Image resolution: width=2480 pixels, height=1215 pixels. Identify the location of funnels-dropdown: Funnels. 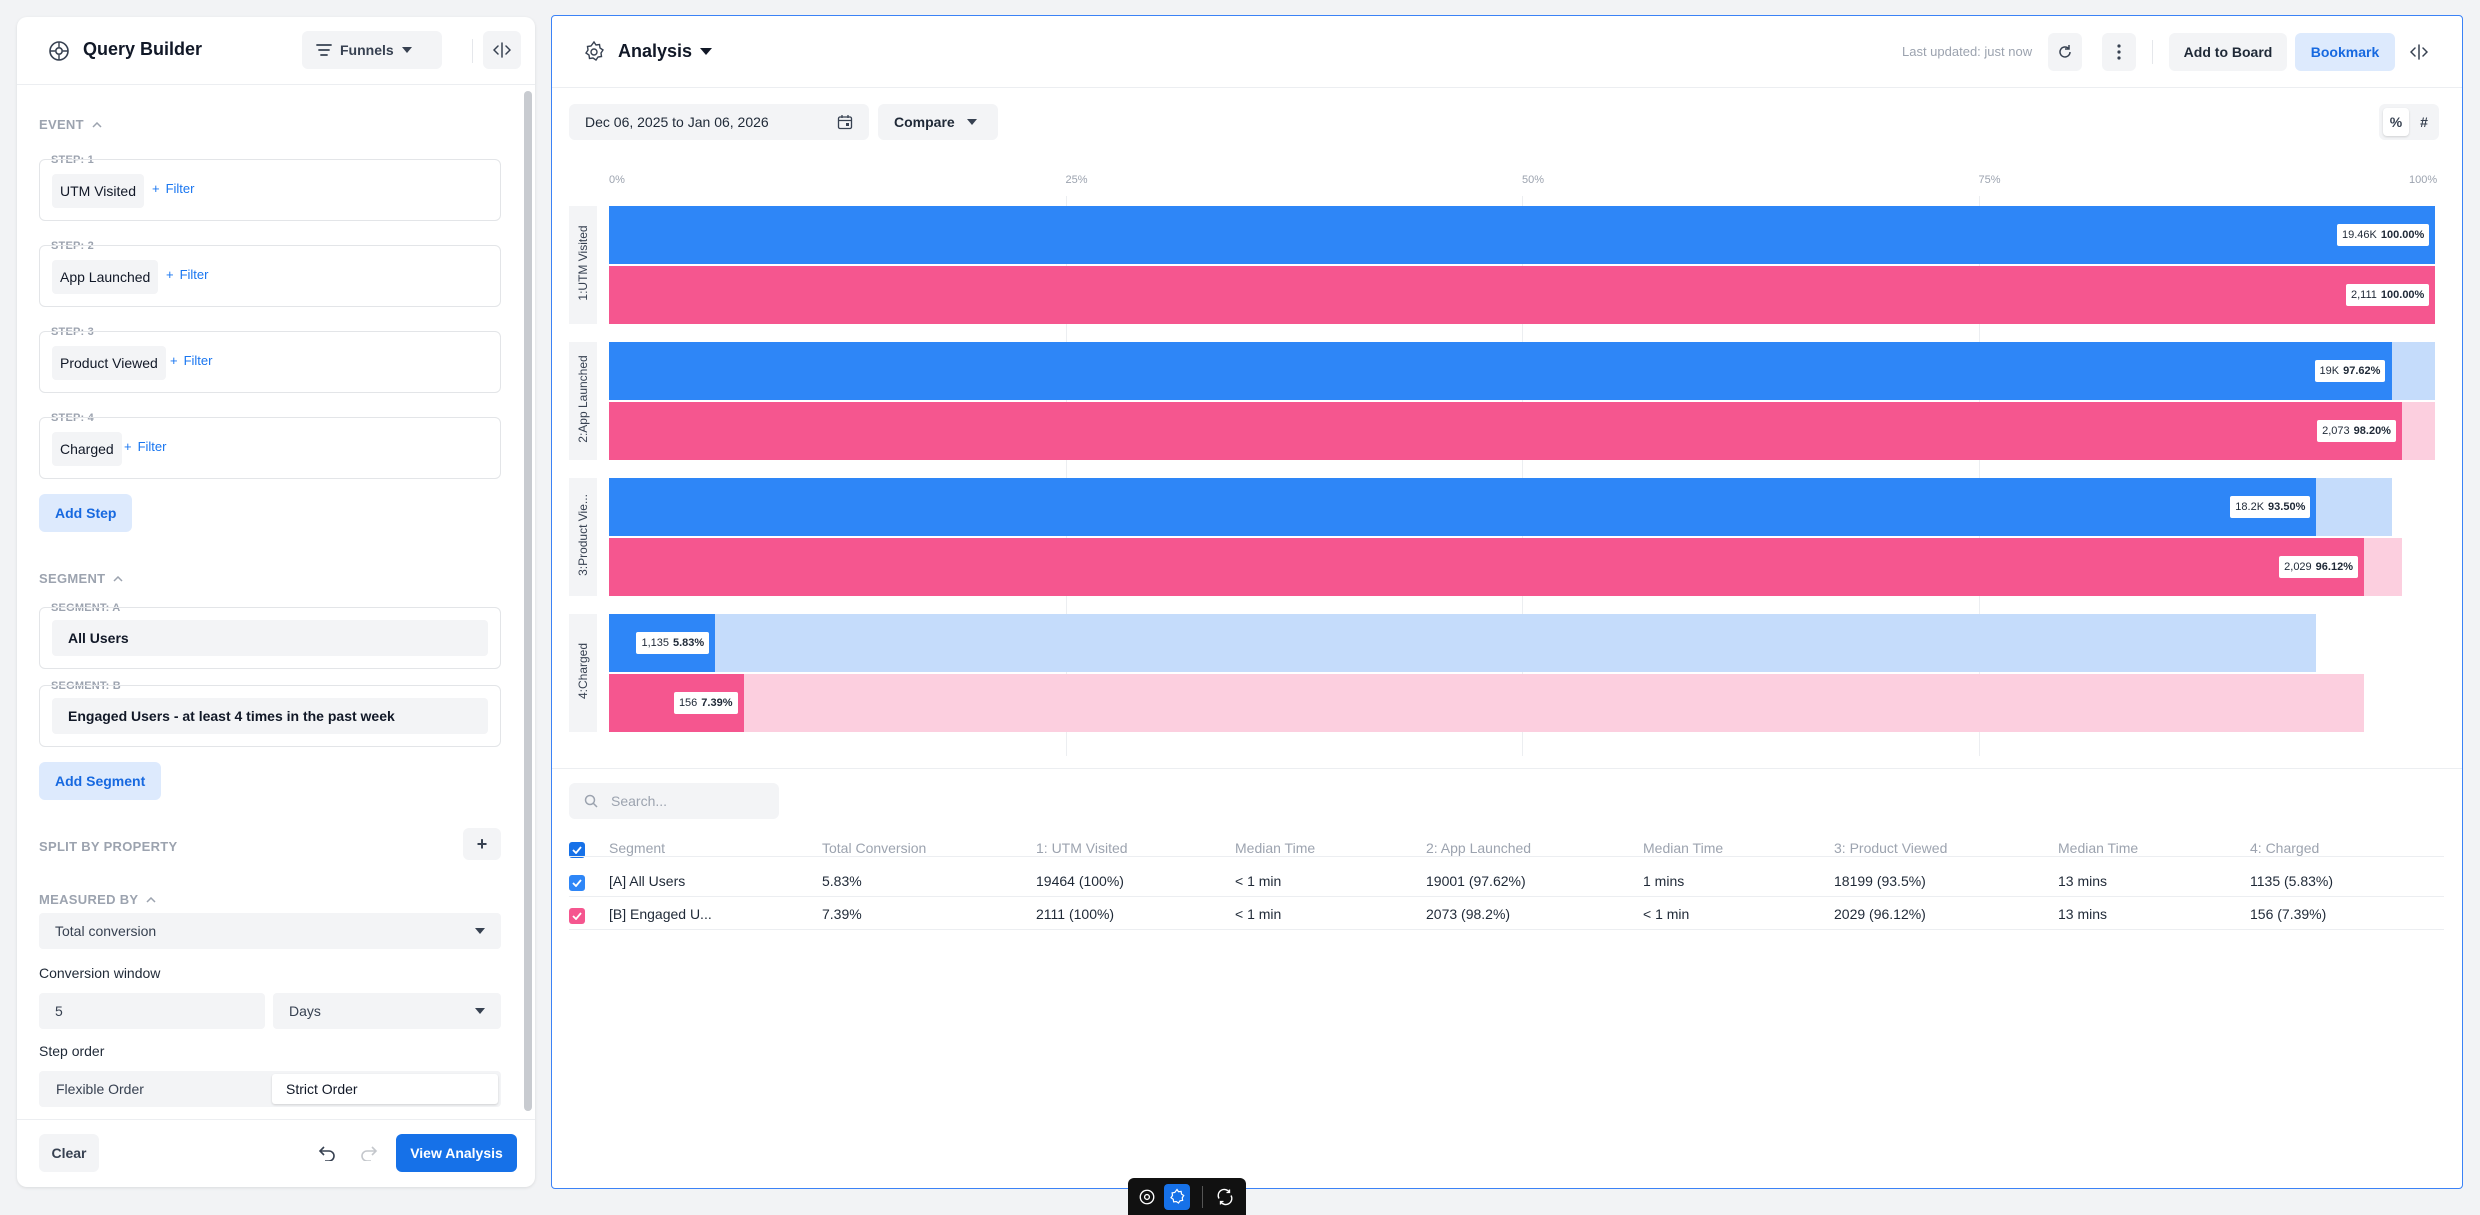
(372, 50).